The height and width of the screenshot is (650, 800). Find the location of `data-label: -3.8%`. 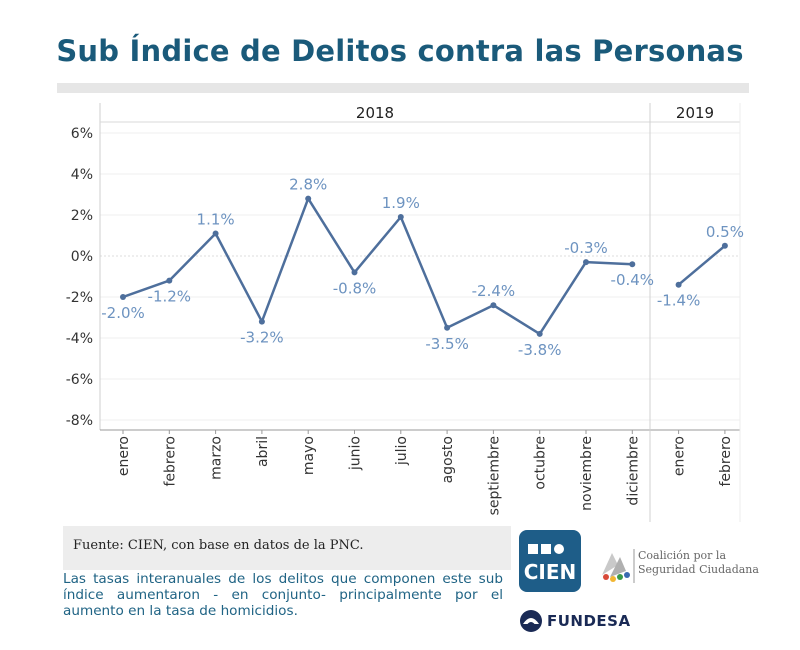

data-label: -3.8% is located at coordinates (540, 350).